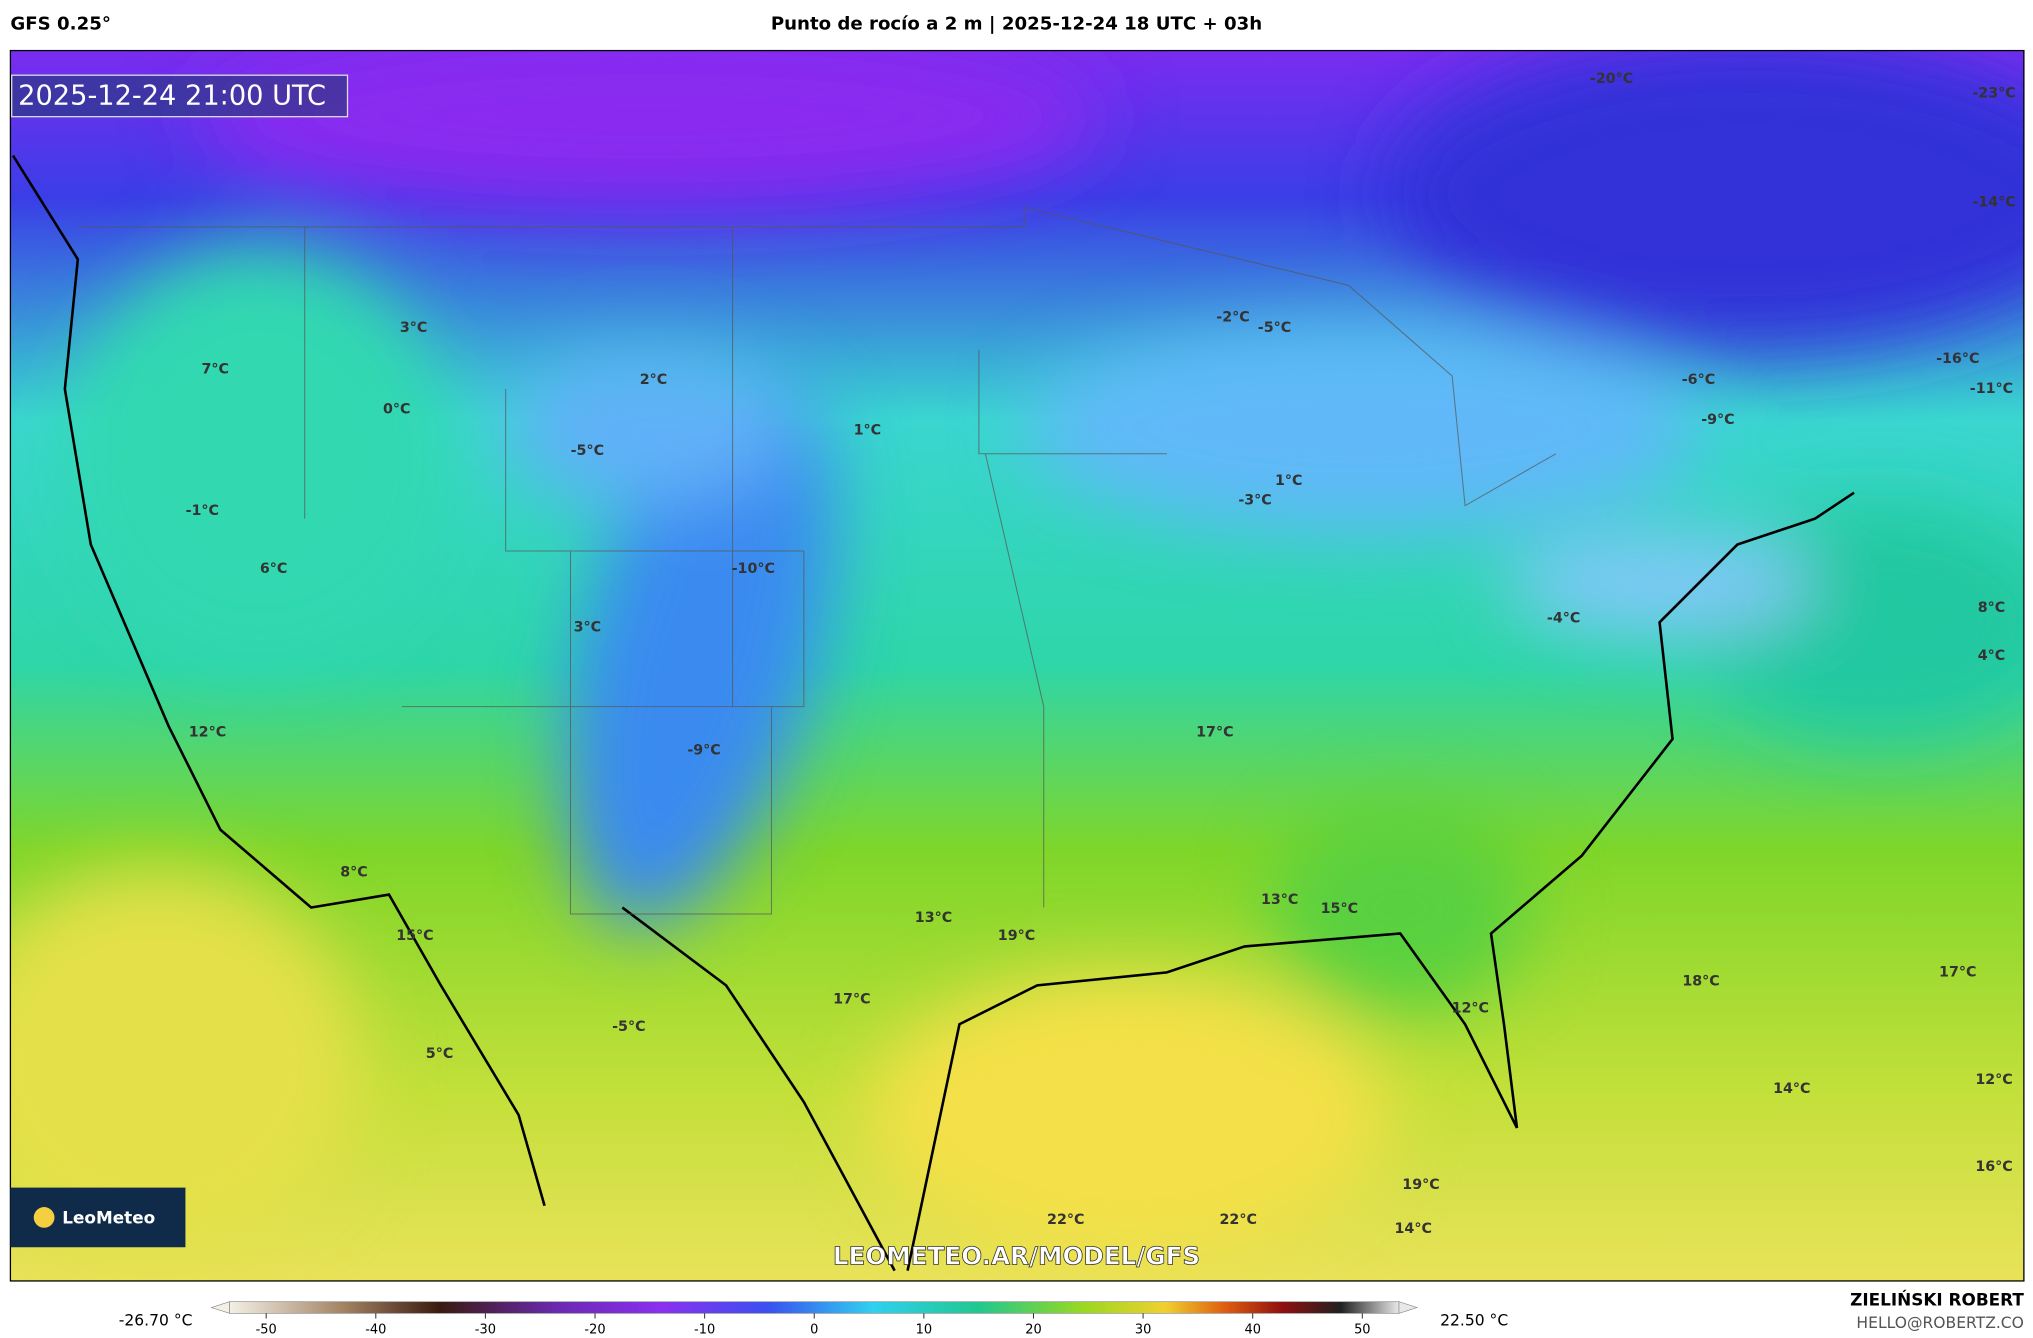 The image size is (2033, 1338). What do you see at coordinates (274, 569) in the screenshot?
I see `point-label: 6°C` at bounding box center [274, 569].